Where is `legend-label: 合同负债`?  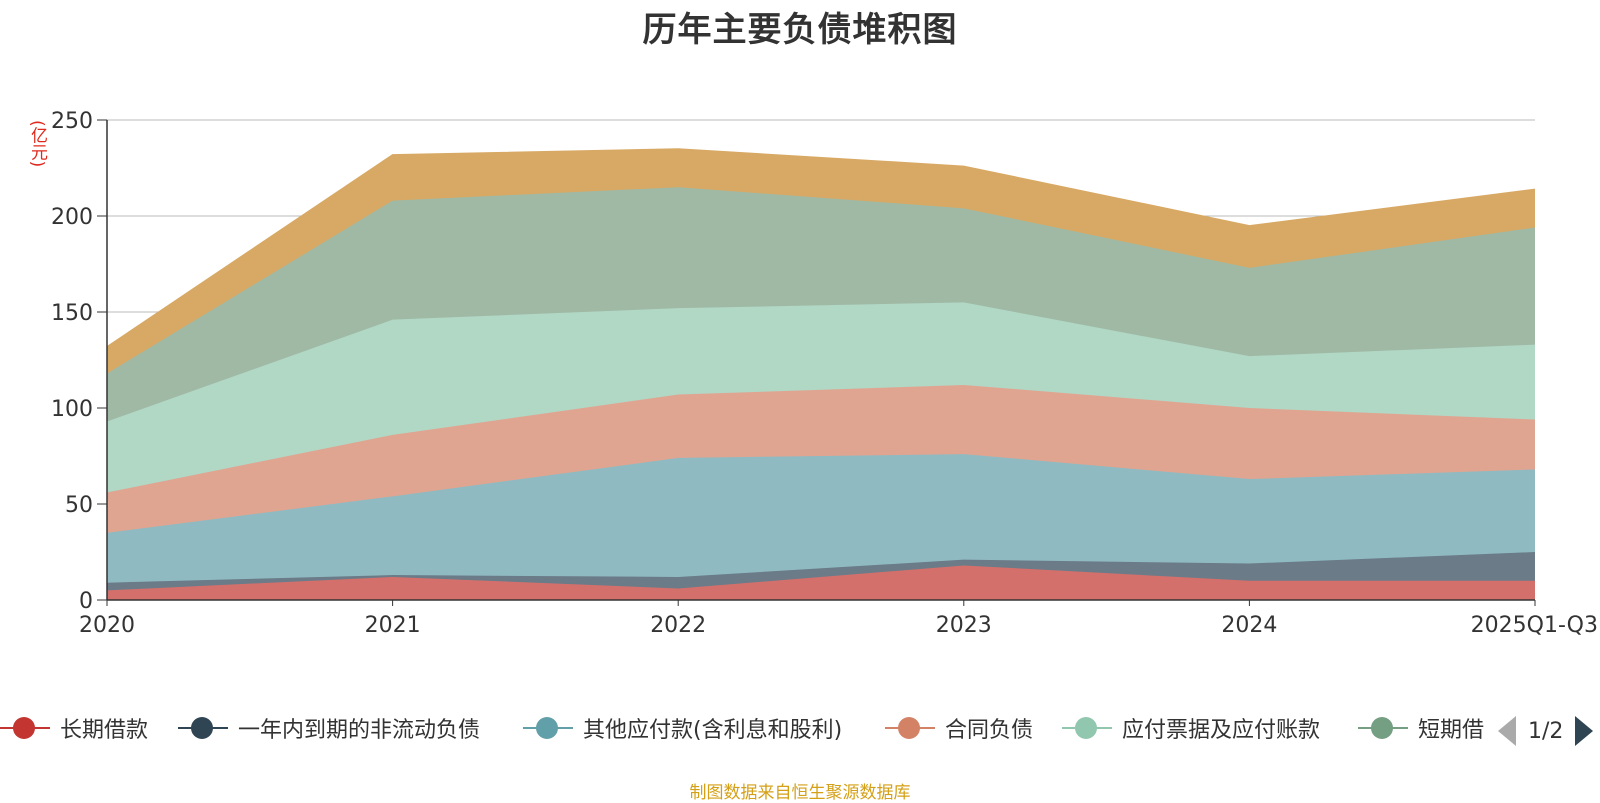
legend-label: 合同负债 is located at coordinates (989, 730).